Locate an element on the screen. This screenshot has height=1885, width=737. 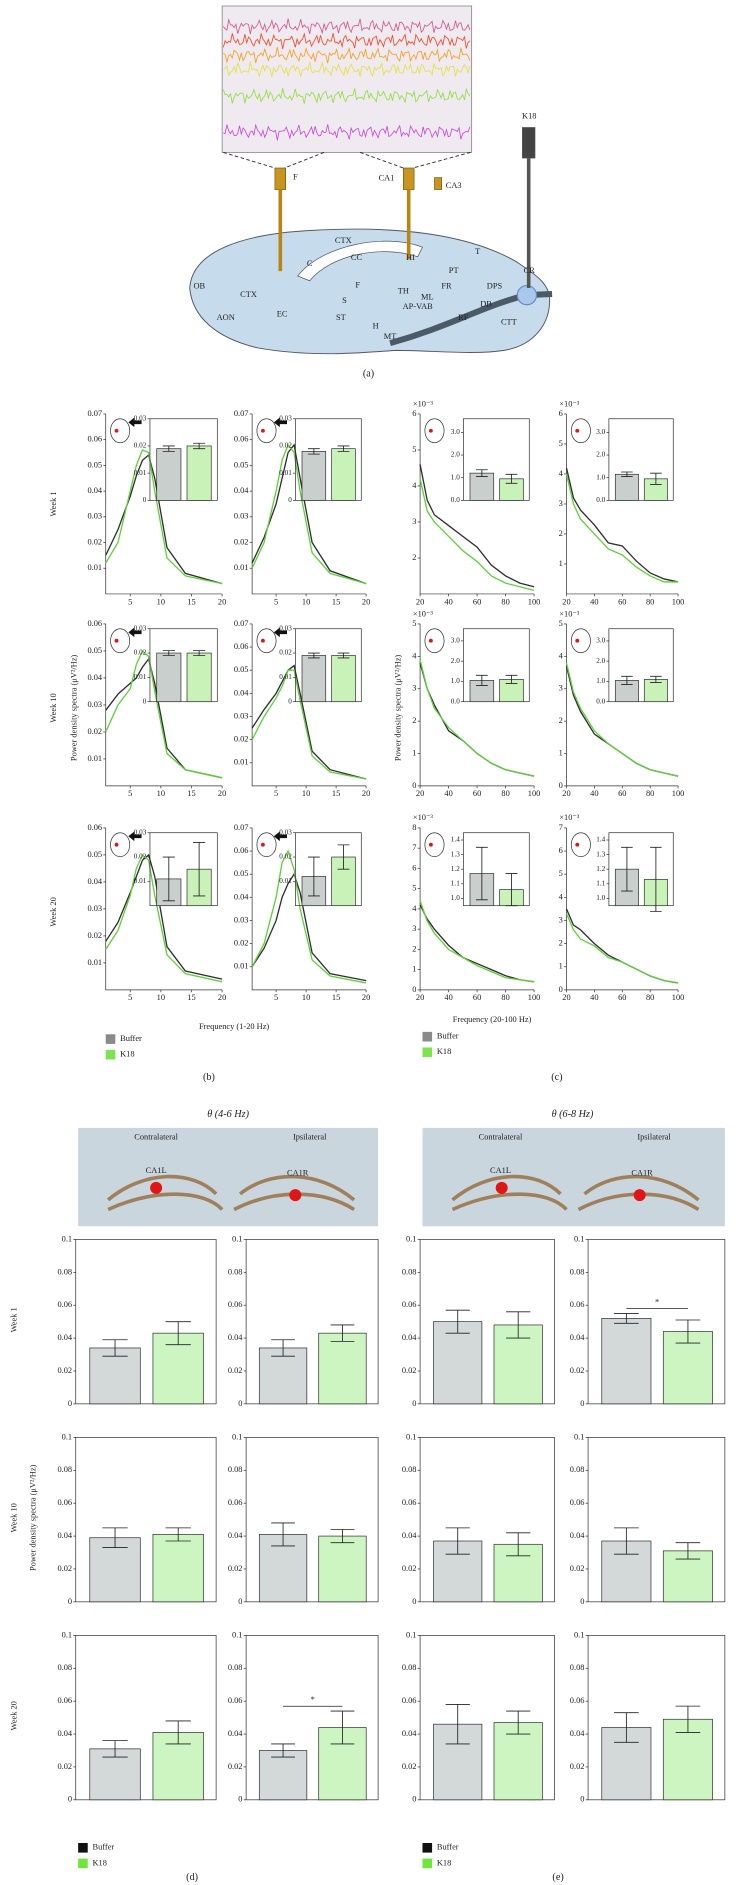
arrow is located at coordinates (280, 632).